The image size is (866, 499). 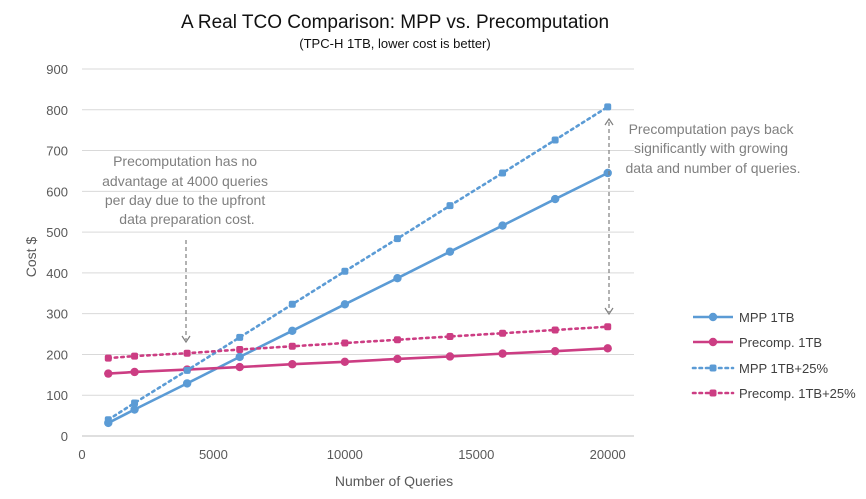 What do you see at coordinates (712, 129) in the screenshot?
I see `annotation-right-line: Precomputation pays back` at bounding box center [712, 129].